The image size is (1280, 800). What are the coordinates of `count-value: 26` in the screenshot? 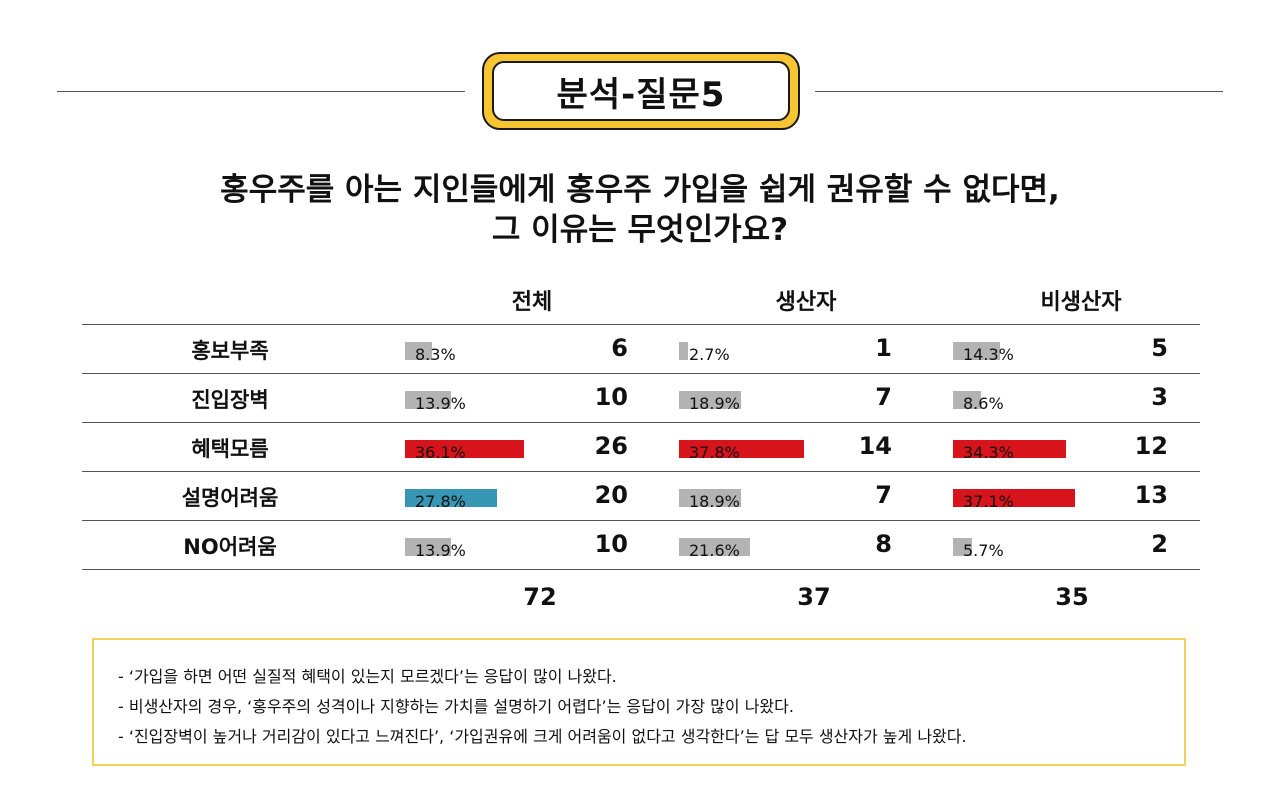 It's located at (611, 446).